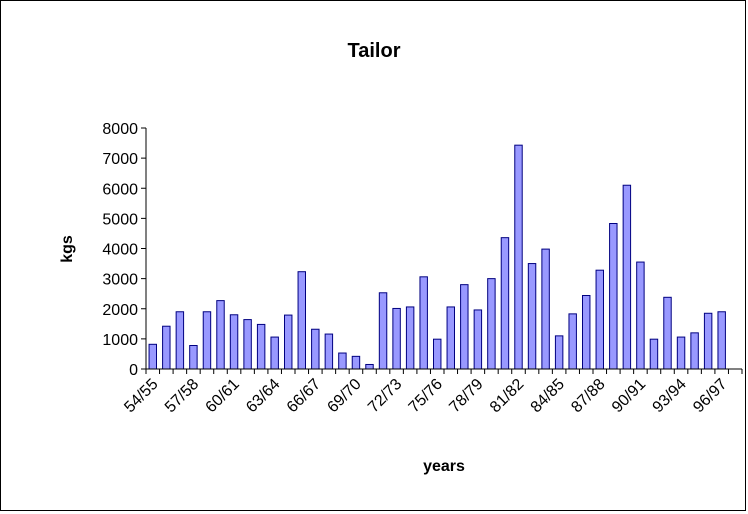  Describe the element at coordinates (572, 341) in the screenshot. I see `bar-85/86` at that location.